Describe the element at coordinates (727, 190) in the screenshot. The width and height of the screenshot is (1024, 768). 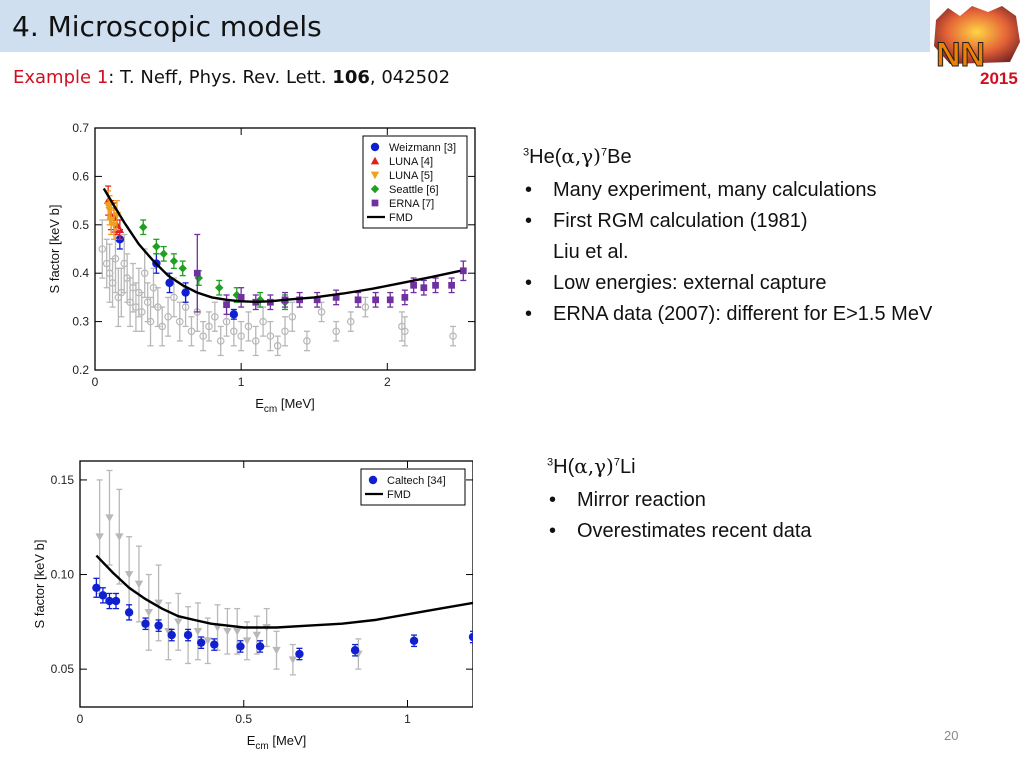
I see `bullet-item: Many experiment, many calculations` at that location.